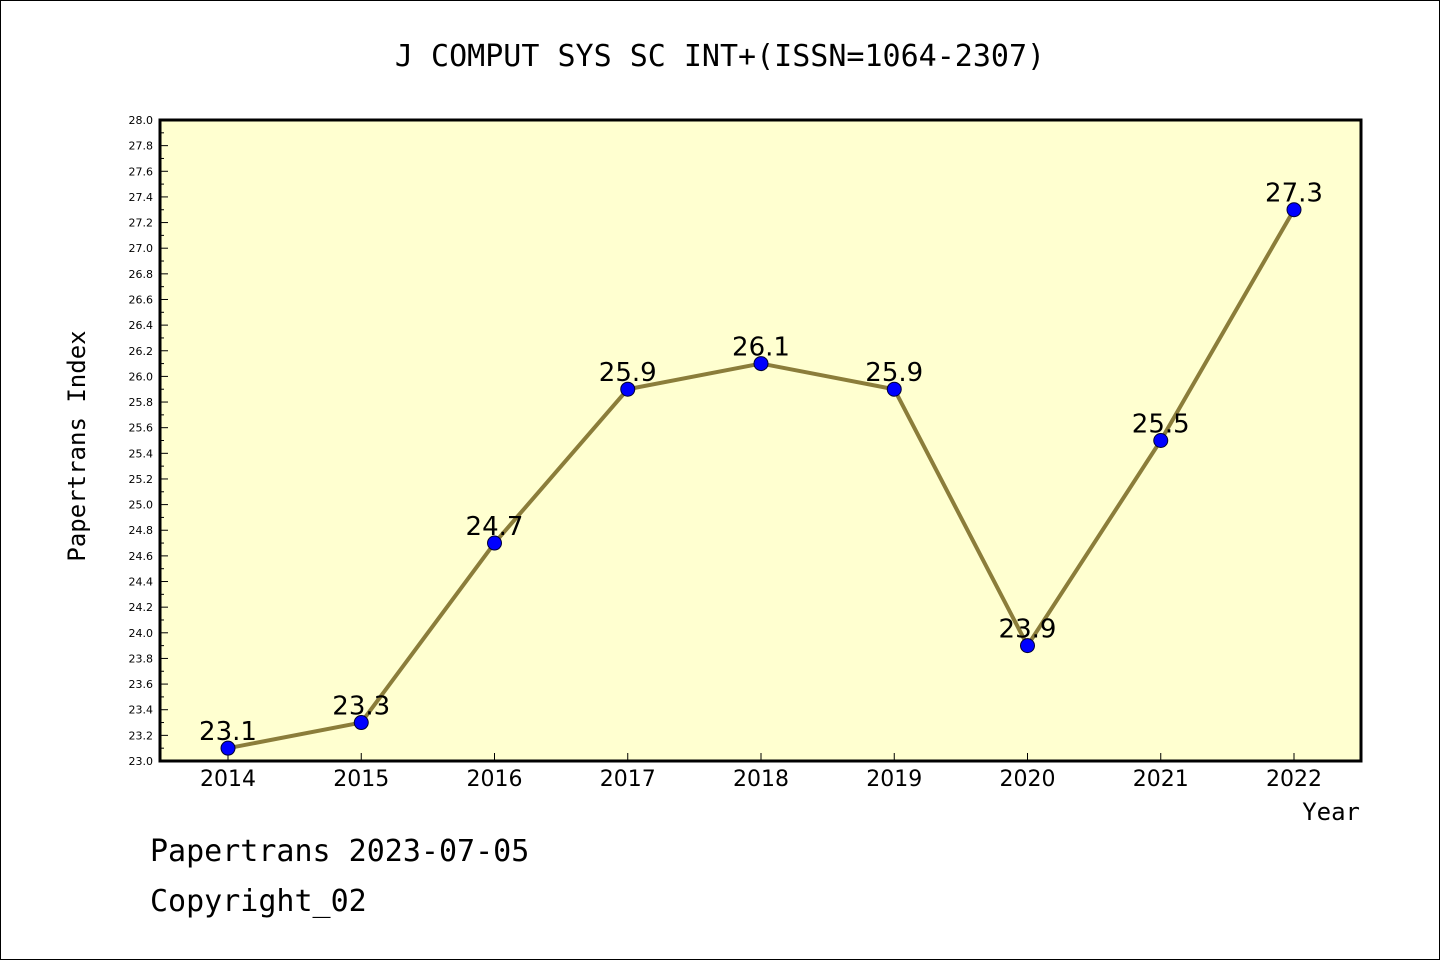  What do you see at coordinates (894, 779) in the screenshot?
I see `x-tick-label: 2019` at bounding box center [894, 779].